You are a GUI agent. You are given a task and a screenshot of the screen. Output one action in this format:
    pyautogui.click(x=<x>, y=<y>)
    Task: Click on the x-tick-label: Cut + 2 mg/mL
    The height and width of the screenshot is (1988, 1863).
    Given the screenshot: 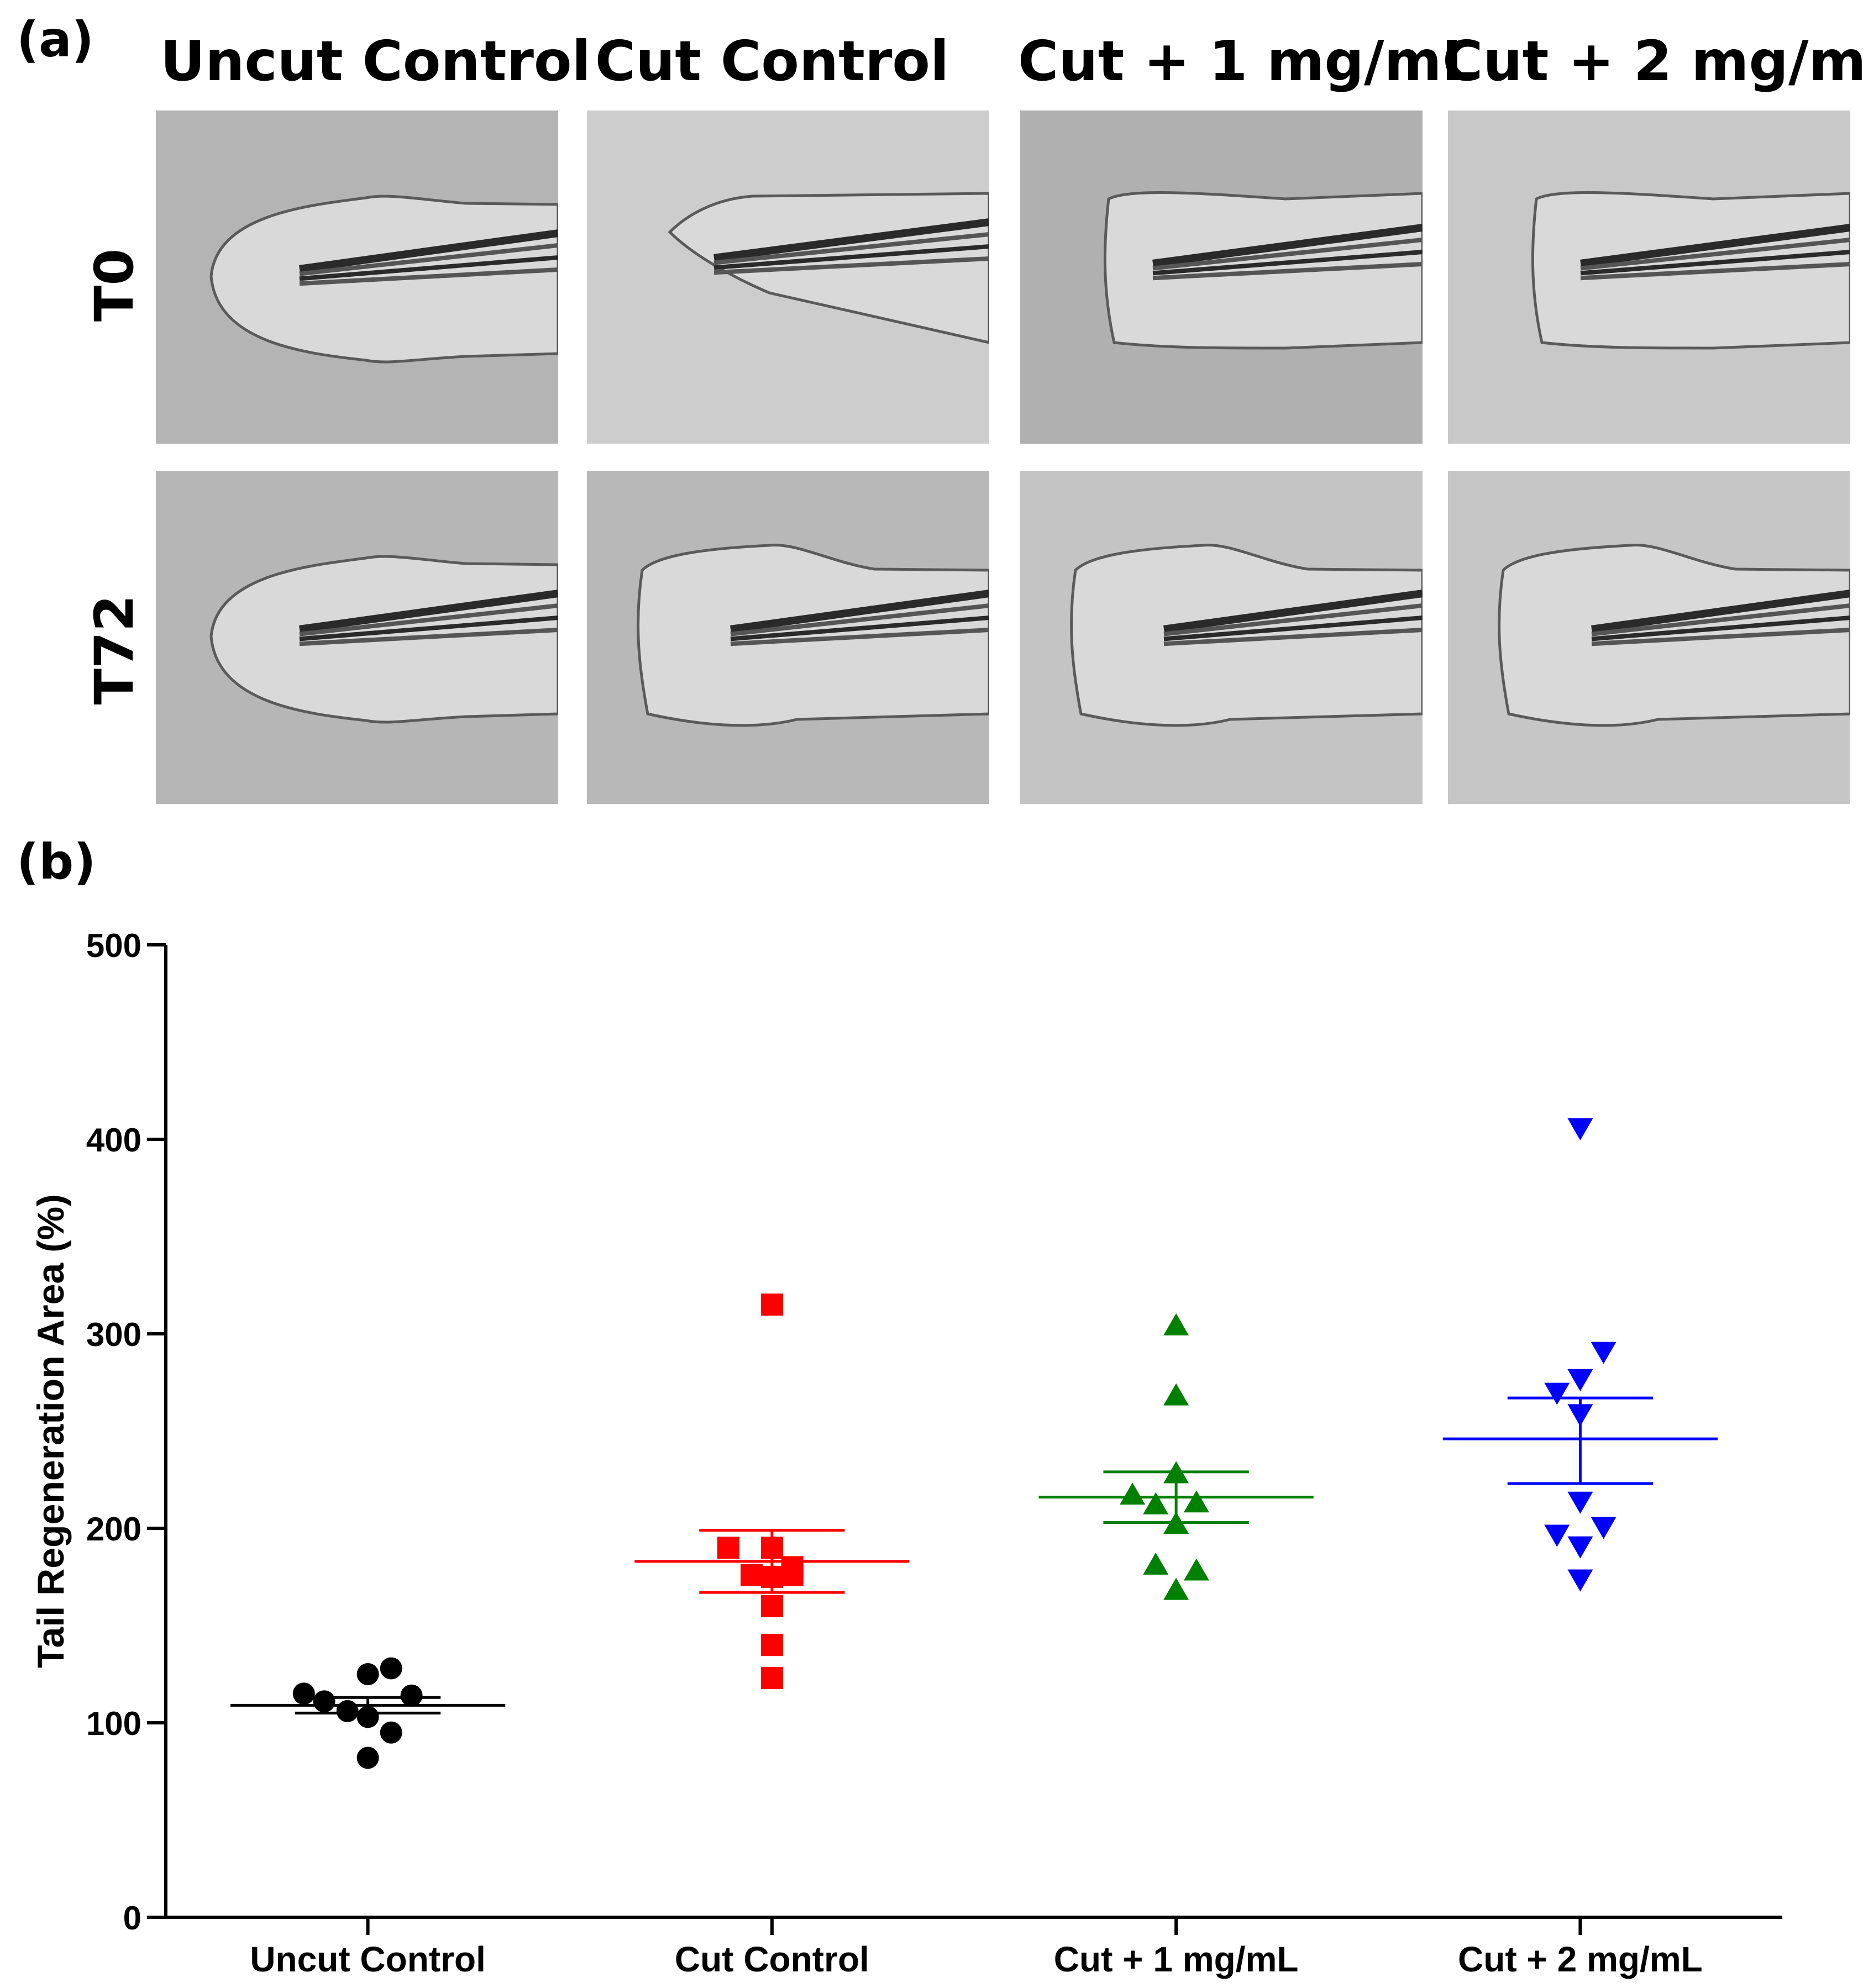 What is the action you would take?
    pyautogui.click(x=1580, y=1959)
    